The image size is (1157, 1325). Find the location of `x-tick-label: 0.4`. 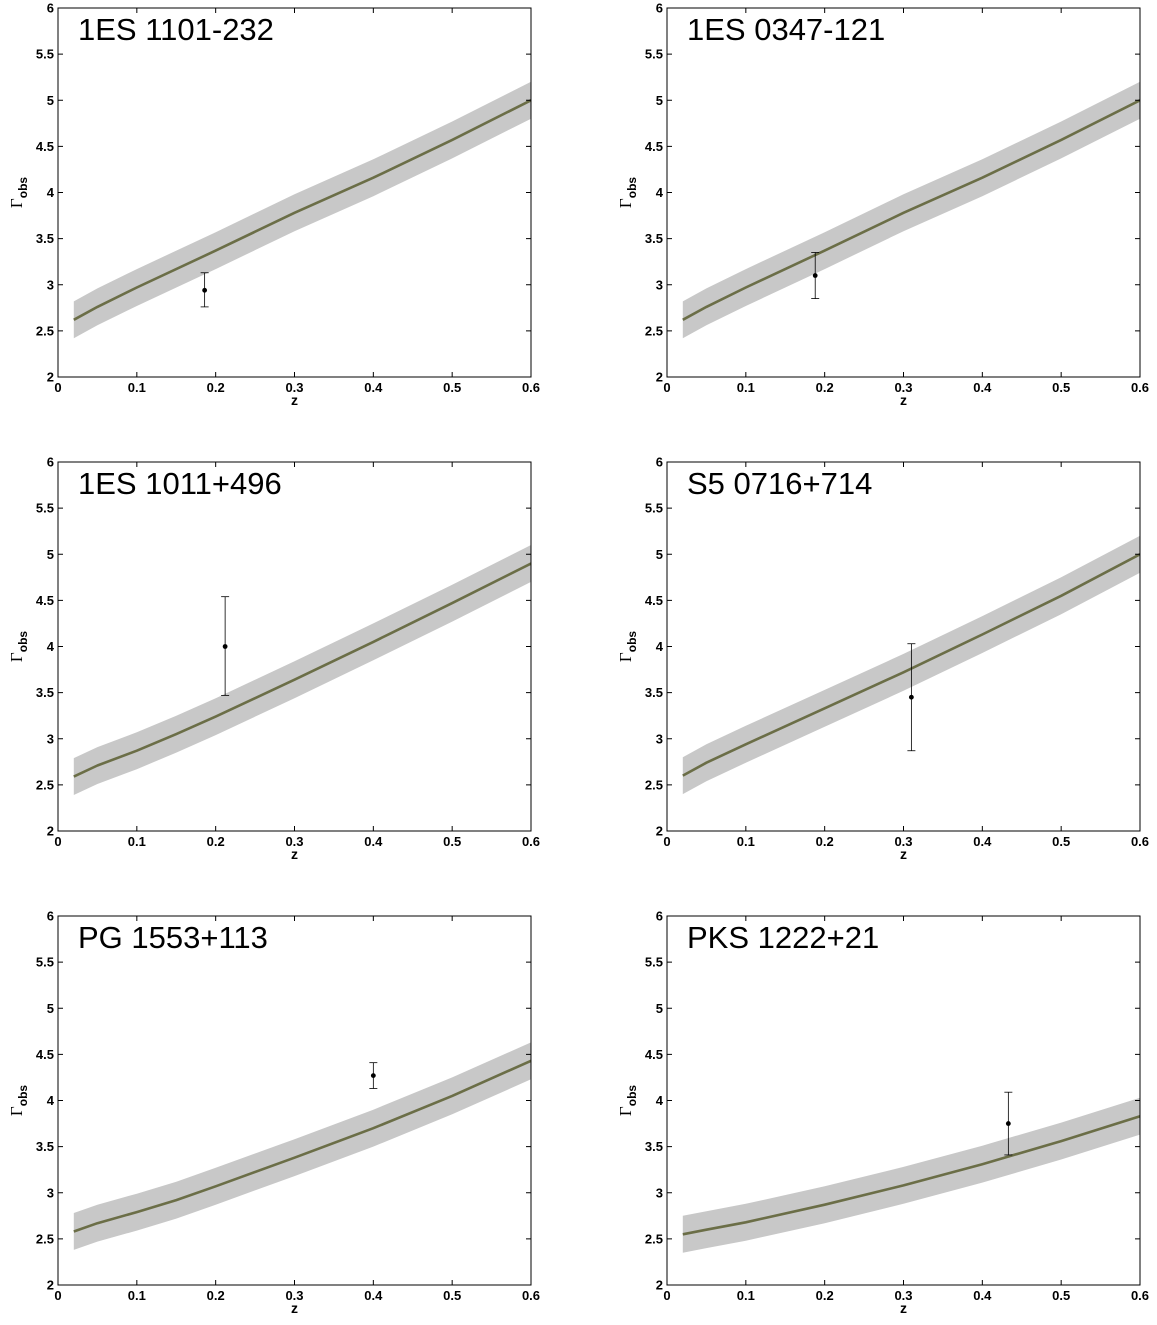

x-tick-label: 0.4 is located at coordinates (373, 387).